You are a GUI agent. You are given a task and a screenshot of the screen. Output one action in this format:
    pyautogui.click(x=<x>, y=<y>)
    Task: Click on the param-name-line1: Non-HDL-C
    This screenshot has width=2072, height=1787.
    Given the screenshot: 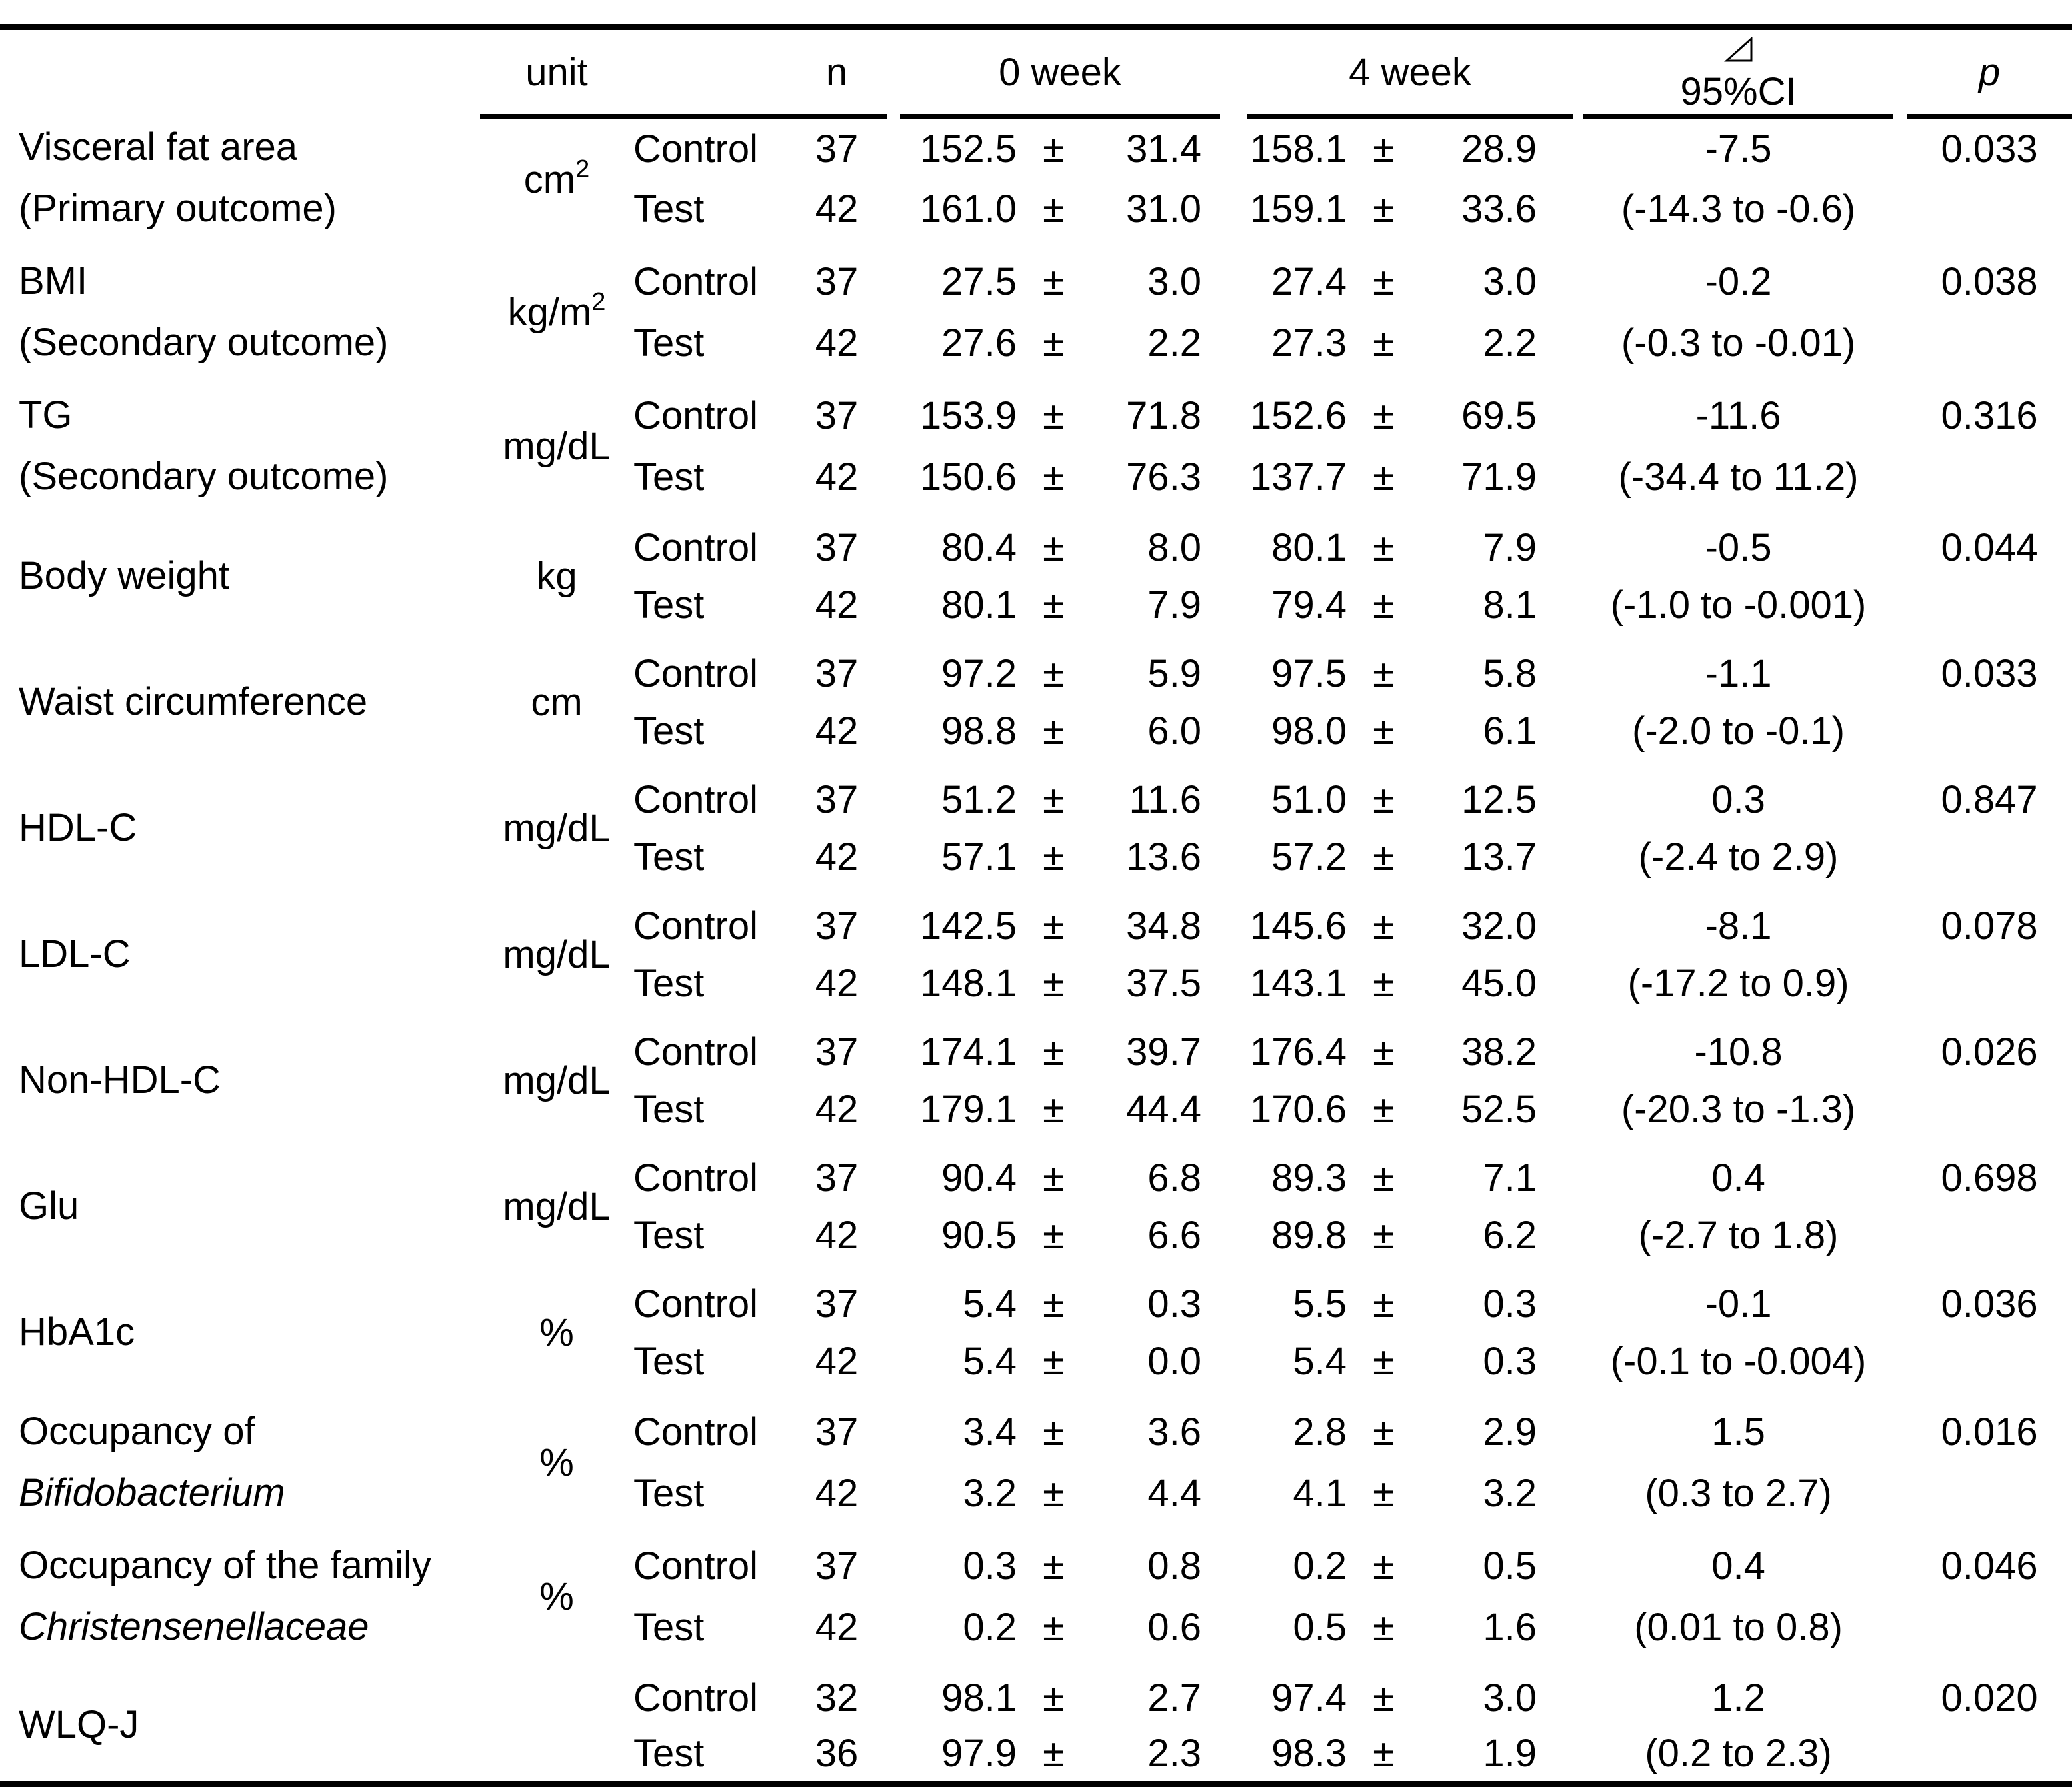 What is the action you would take?
    pyautogui.click(x=120, y=1080)
    